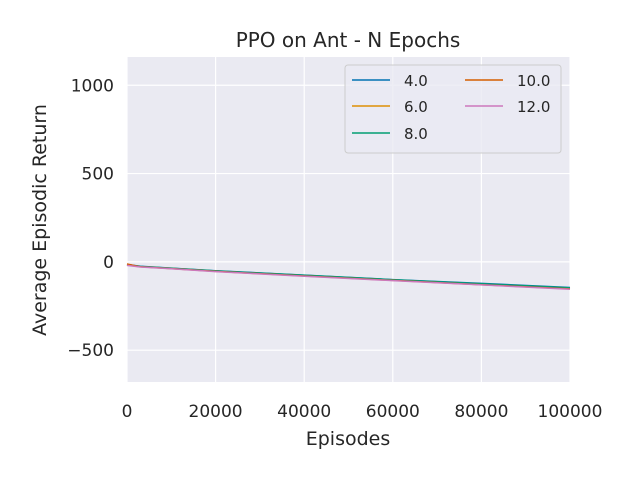 The image size is (640, 480). I want to click on legend-label: 6.0, so click(416, 107).